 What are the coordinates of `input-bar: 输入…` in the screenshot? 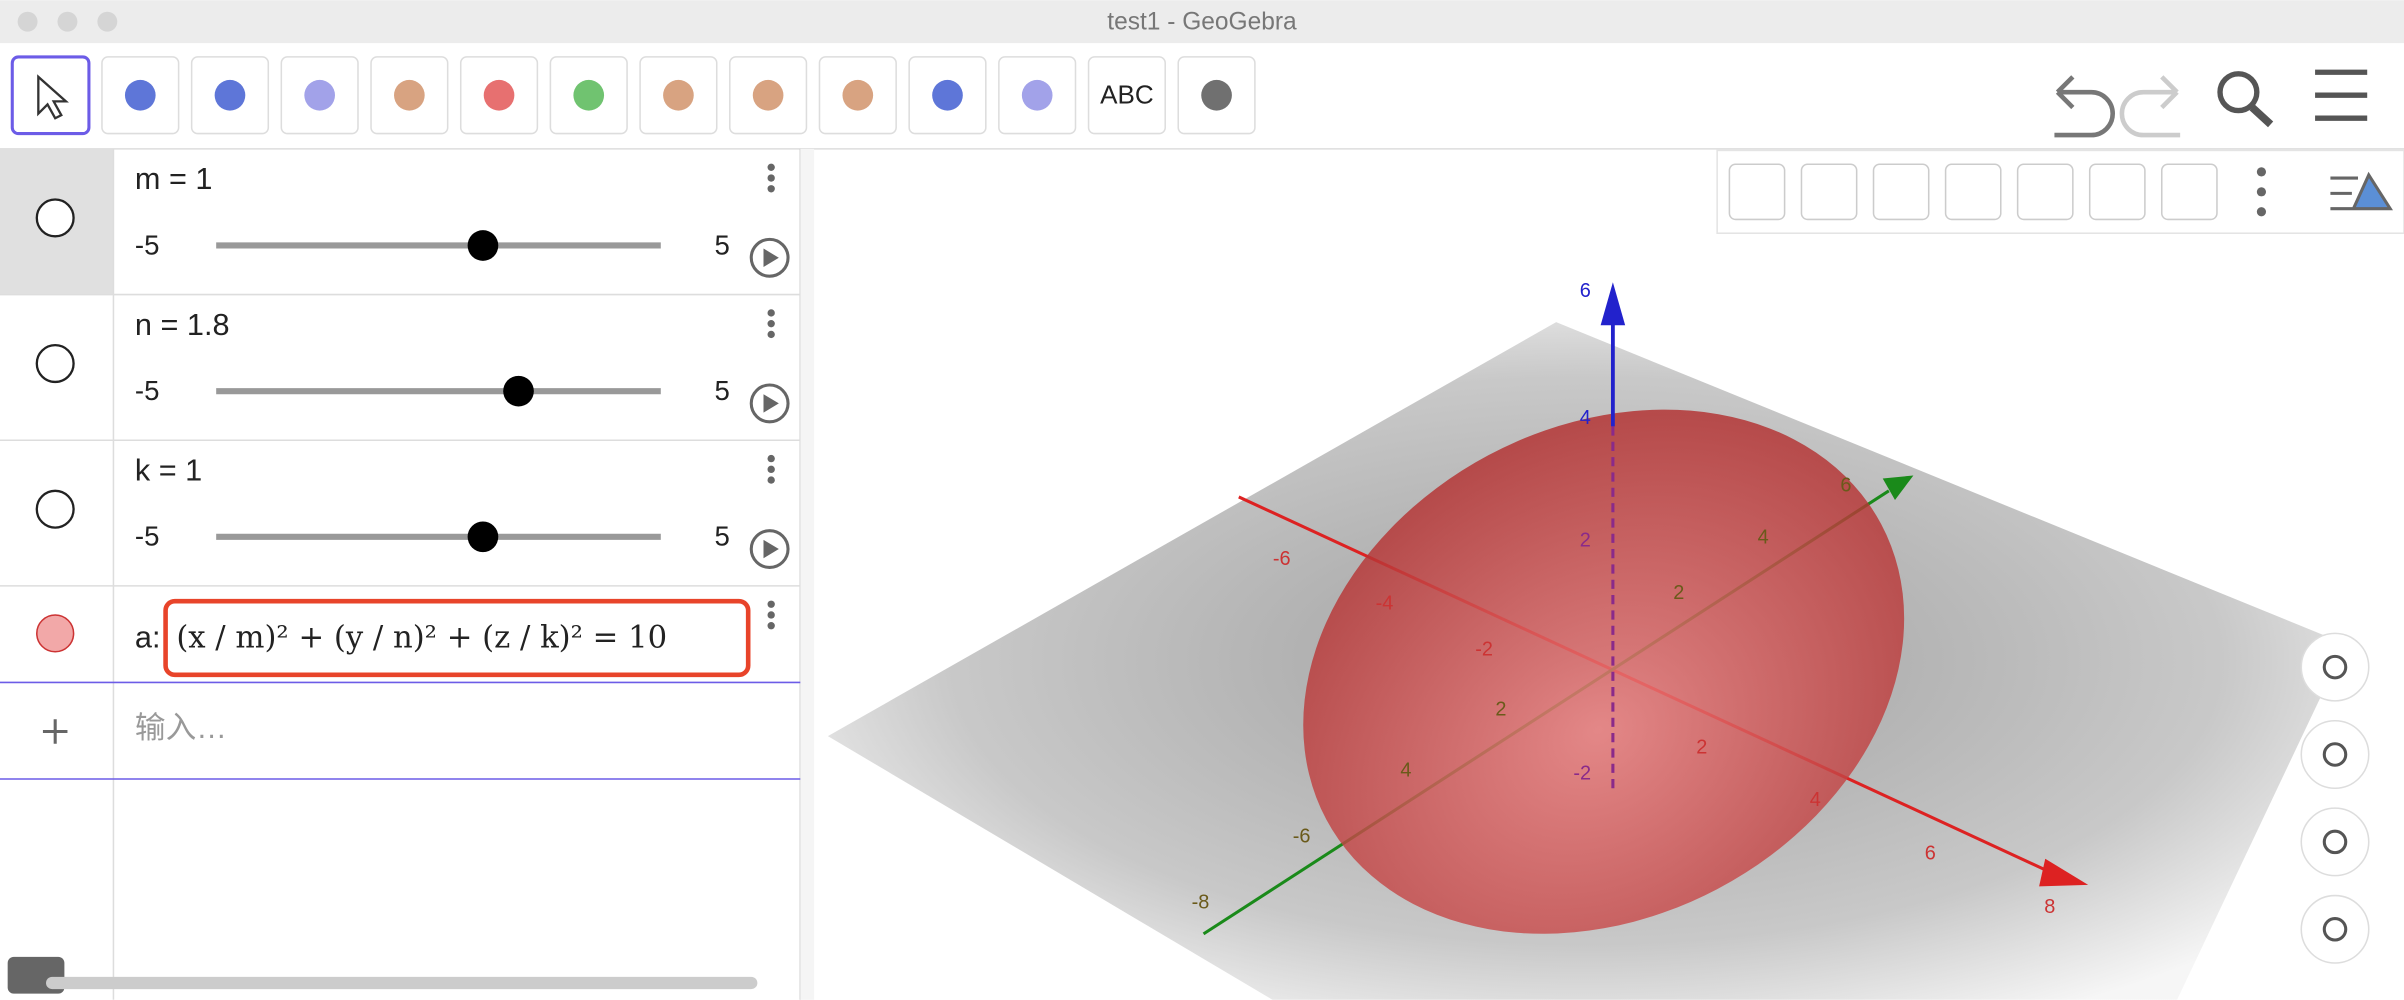 It's located at (181, 728).